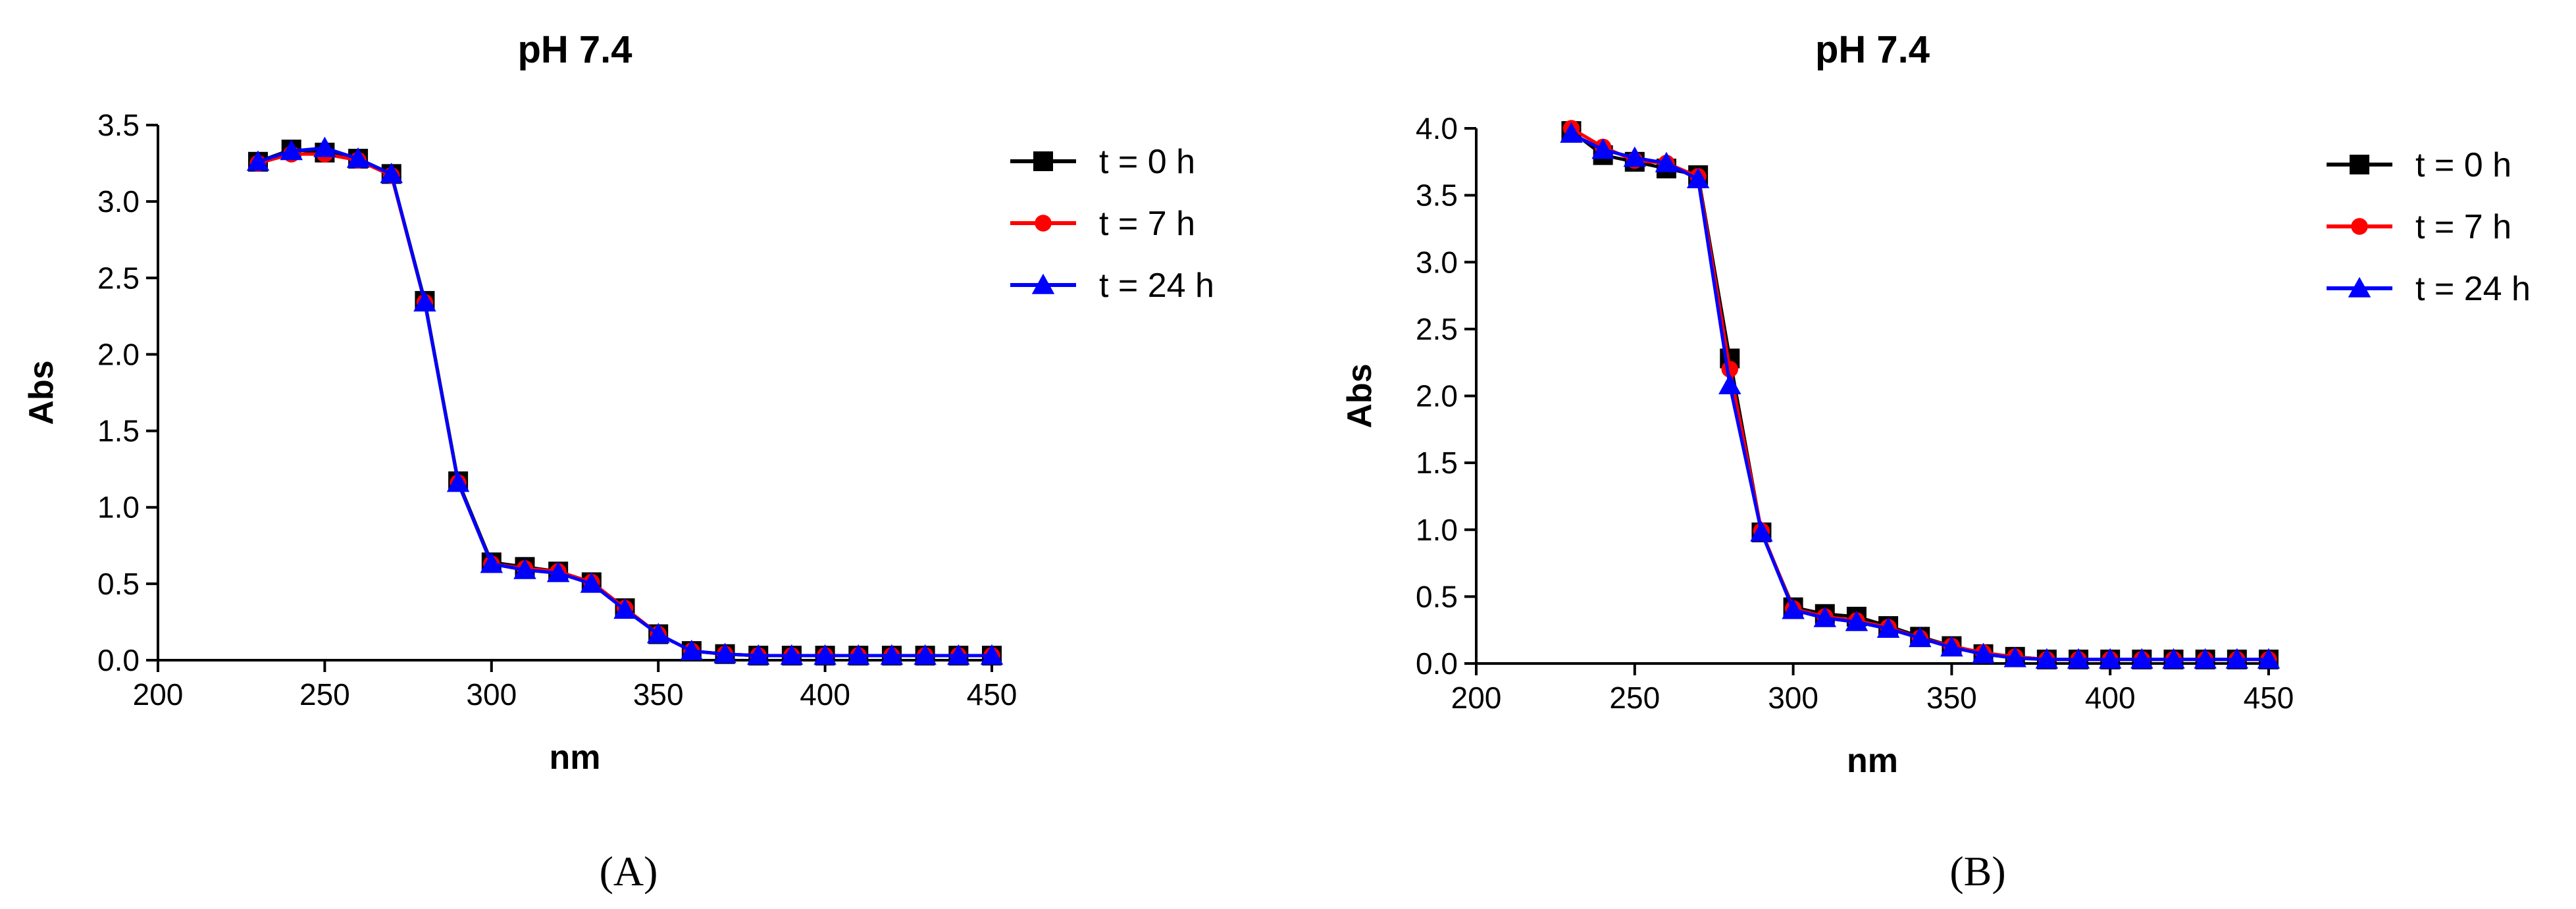  I want to click on panel-label: (A), so click(629, 871).